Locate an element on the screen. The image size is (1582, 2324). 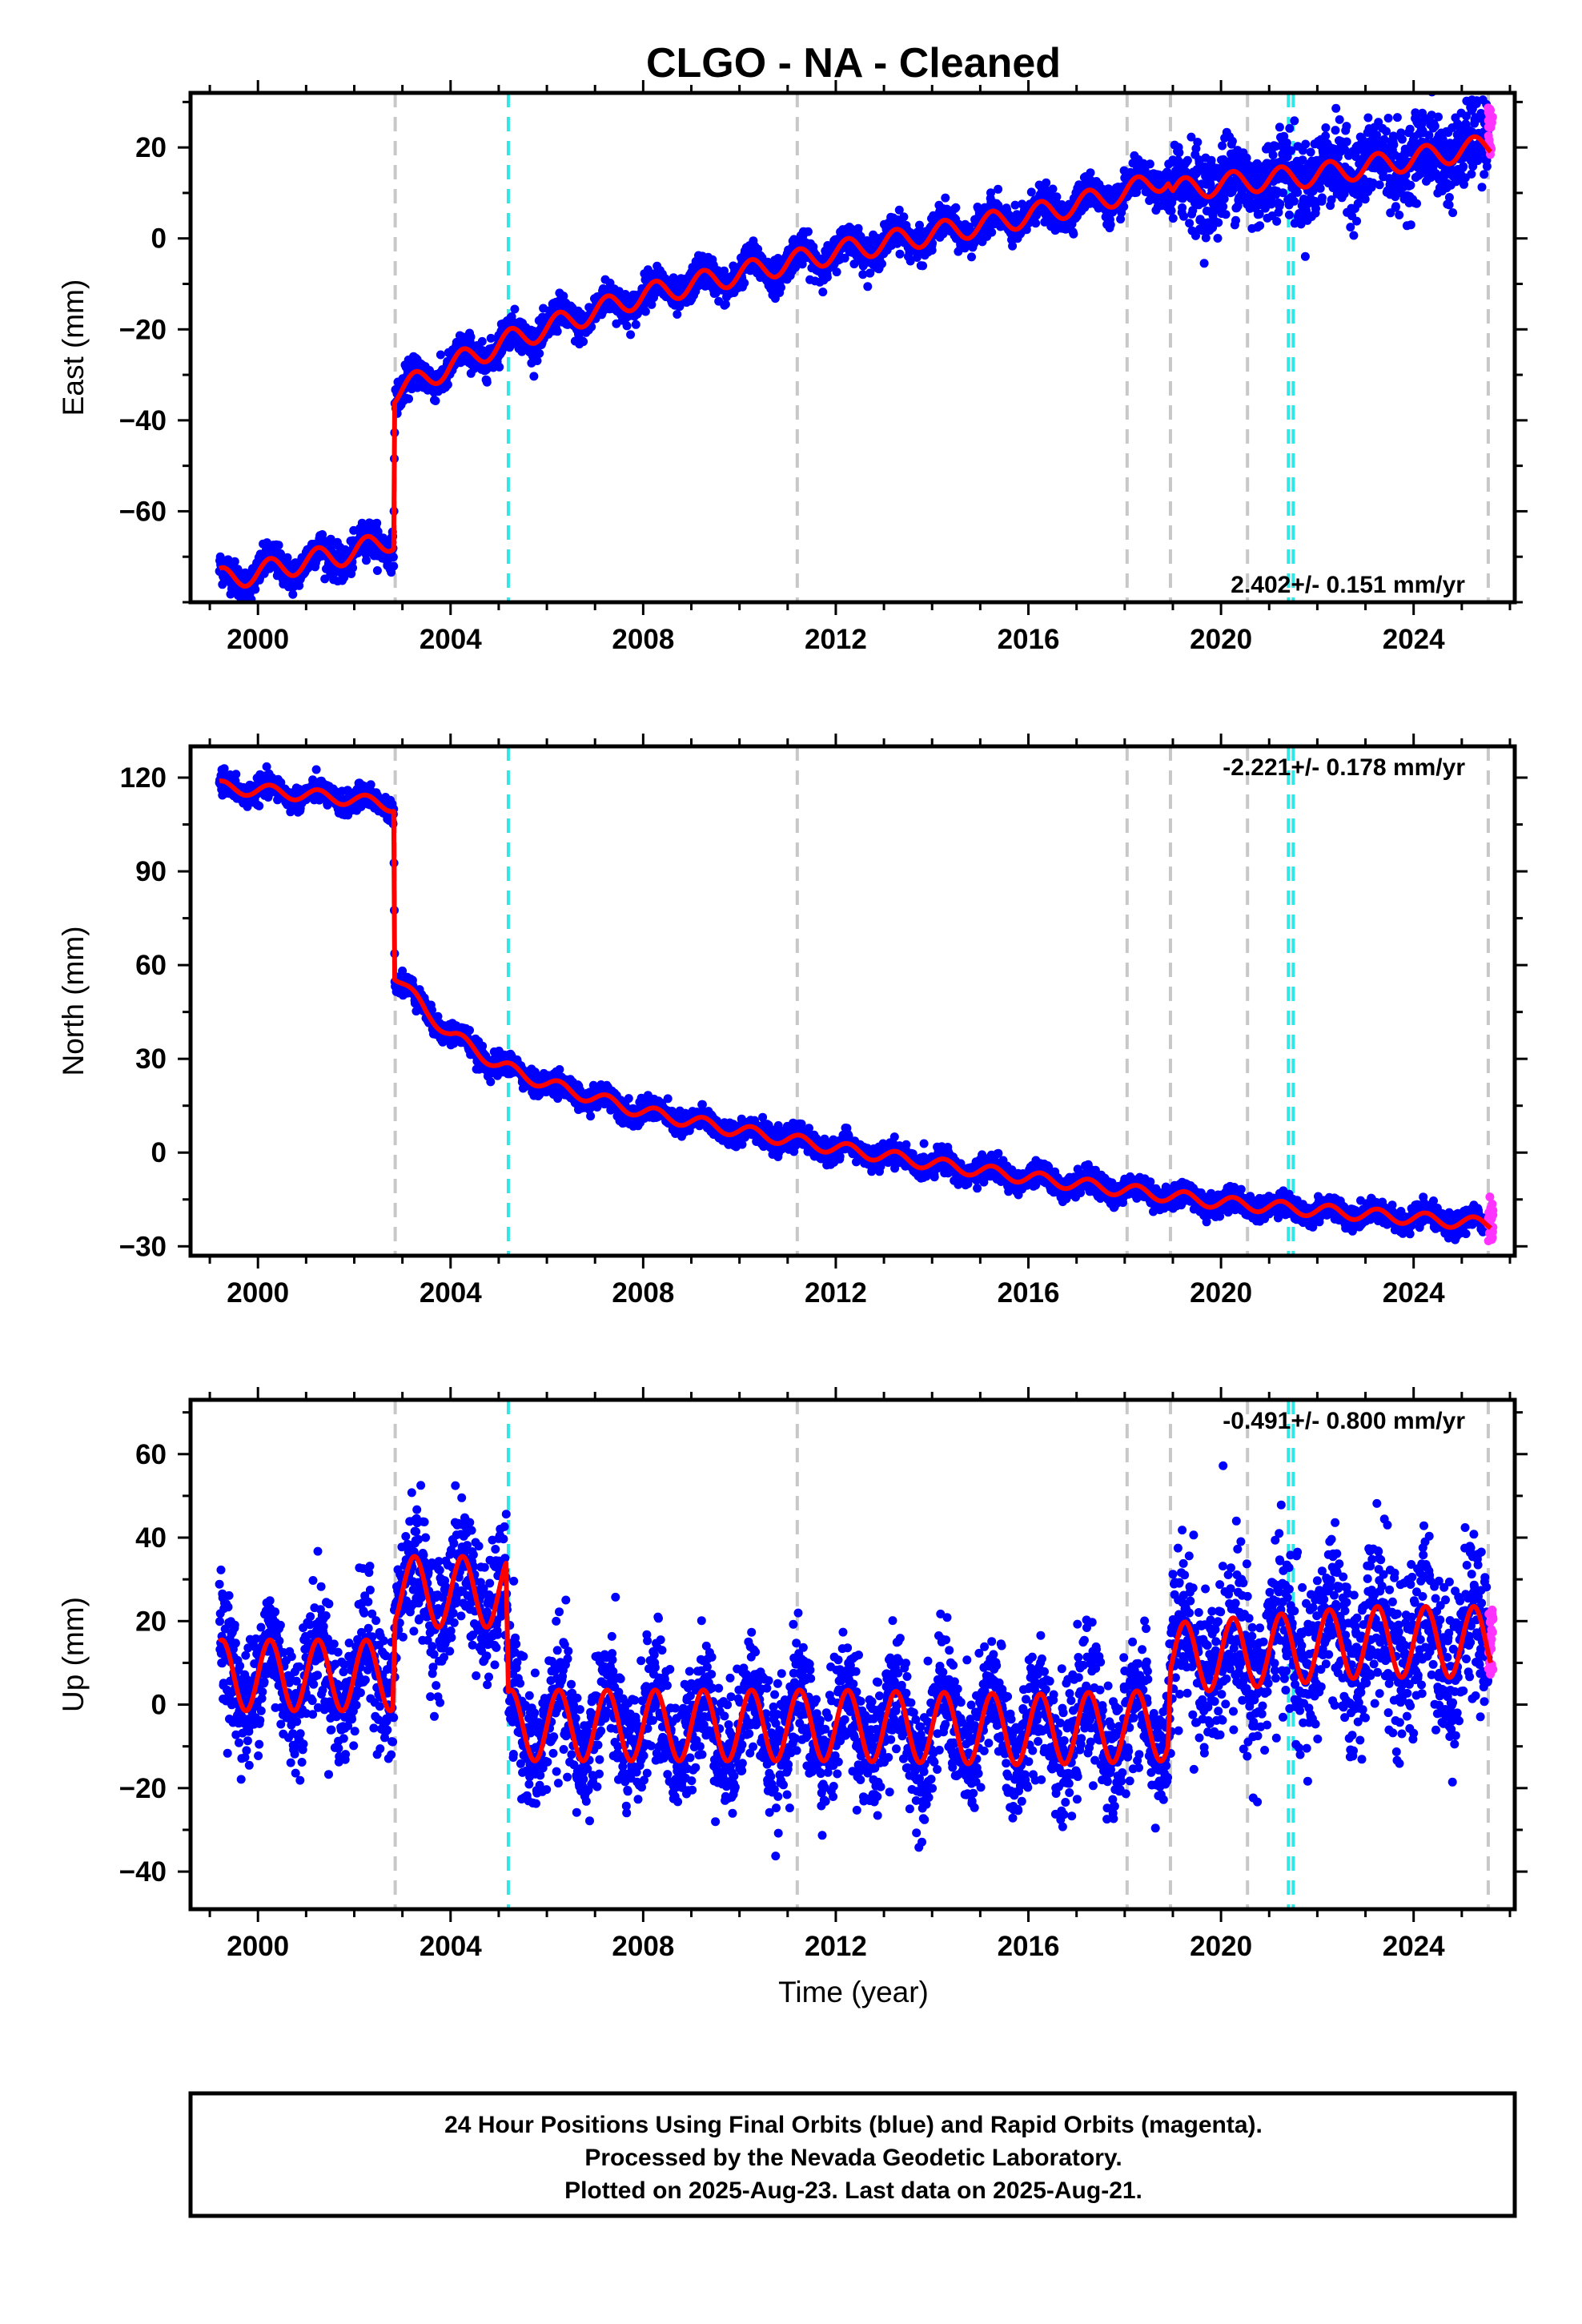
y-tick-label: −60 is located at coordinates (143, 511).